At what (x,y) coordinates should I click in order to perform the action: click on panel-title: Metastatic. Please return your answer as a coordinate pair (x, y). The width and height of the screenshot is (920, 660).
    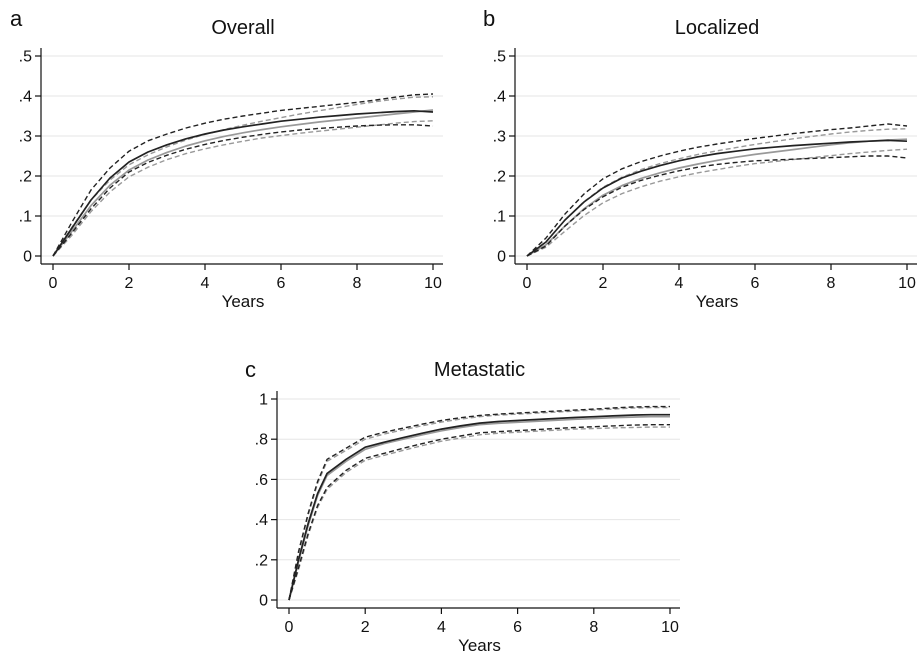
    Looking at the image, I should click on (479, 370).